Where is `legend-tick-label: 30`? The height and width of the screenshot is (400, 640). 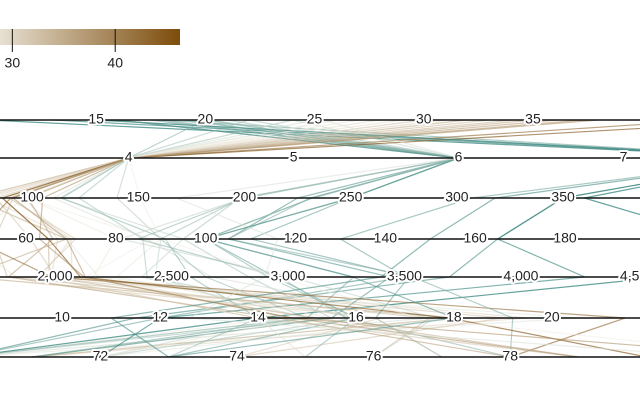 legend-tick-label: 30 is located at coordinates (13, 63).